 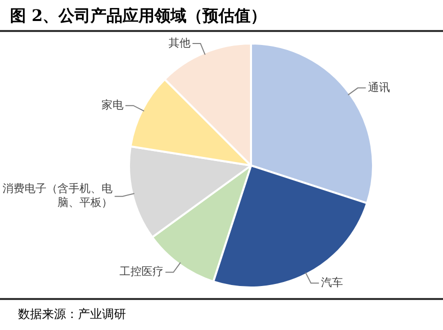 What do you see at coordinates (379, 87) in the screenshot?
I see `slice-label: 通讯` at bounding box center [379, 87].